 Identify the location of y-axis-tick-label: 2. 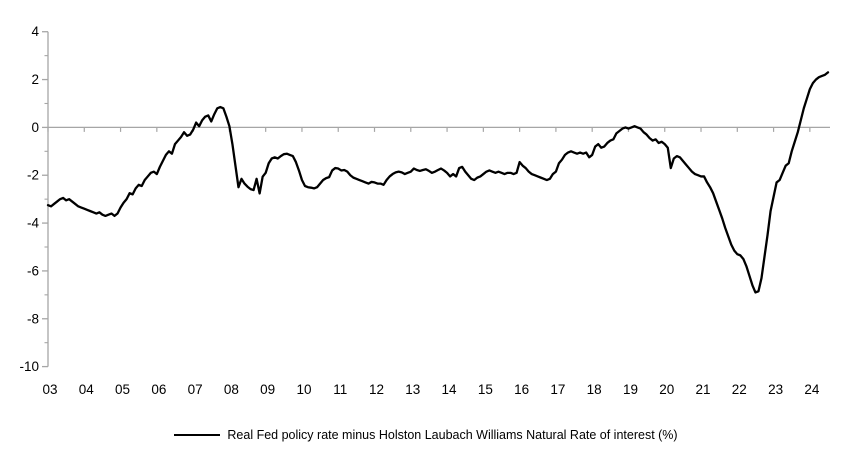
(35, 79).